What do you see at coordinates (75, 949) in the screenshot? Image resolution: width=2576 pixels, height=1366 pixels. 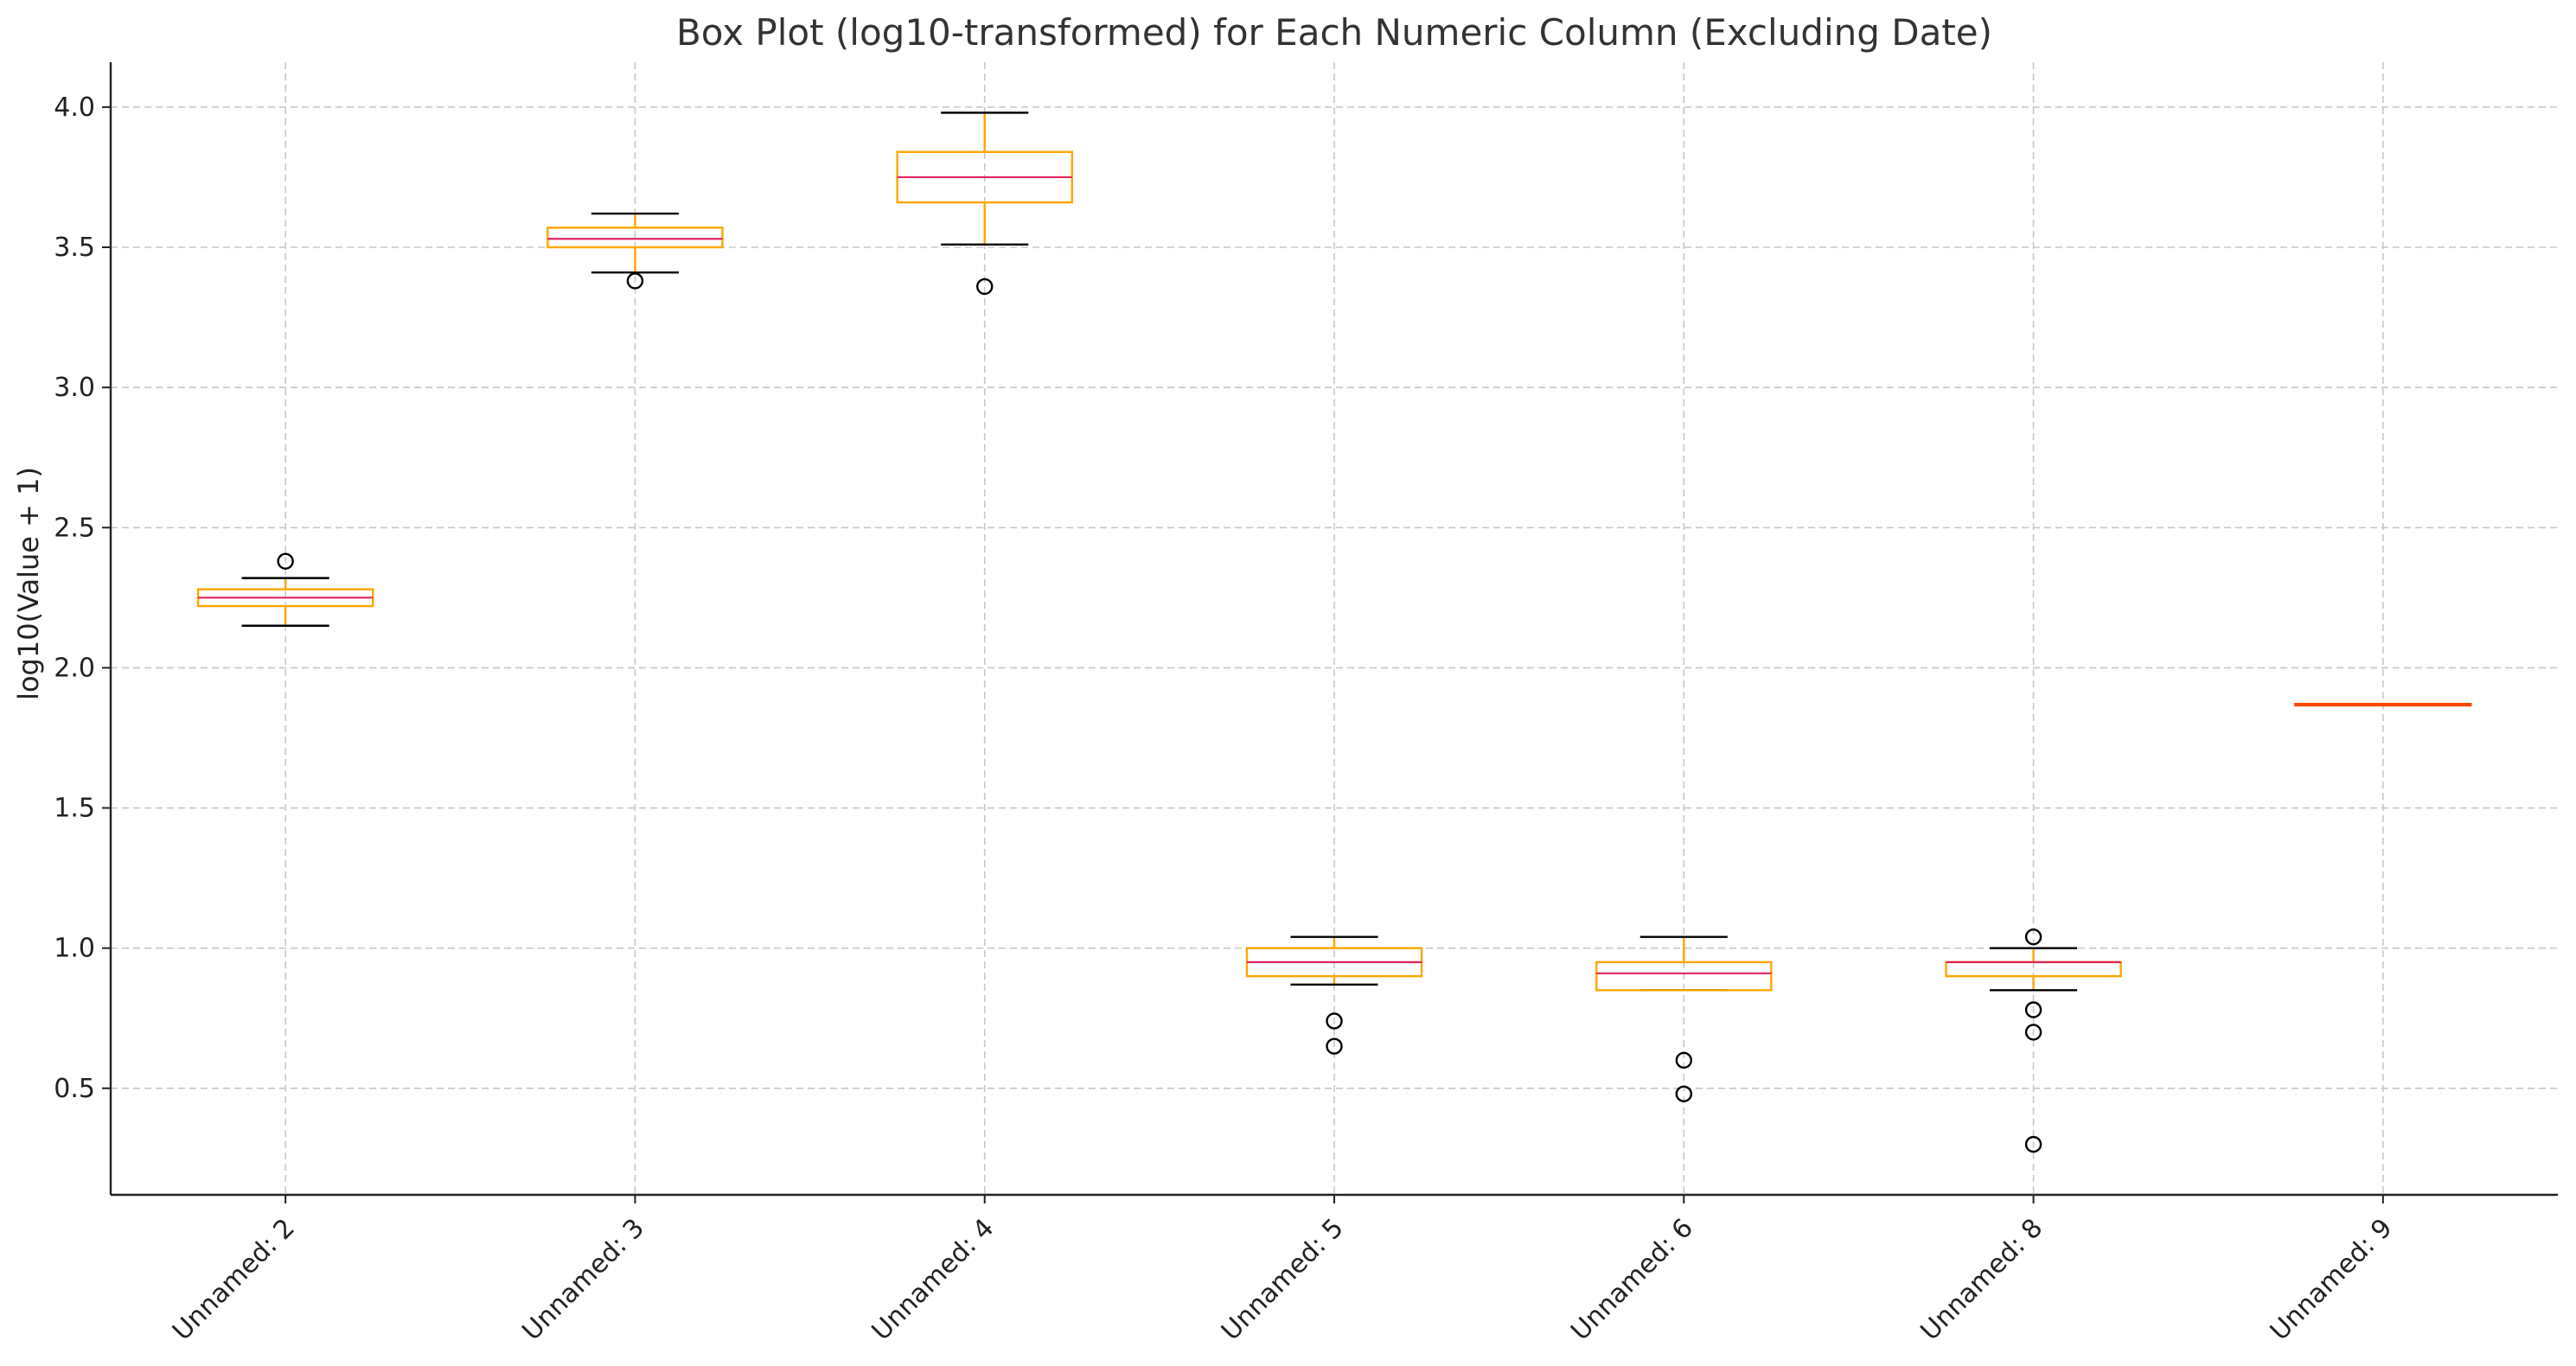 I see `y-tick-label: 1.0` at bounding box center [75, 949].